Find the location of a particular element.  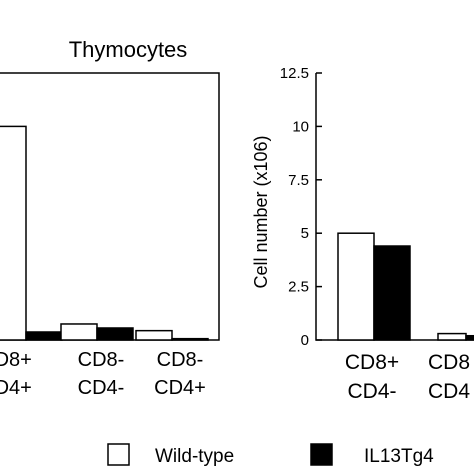

y-tick-label: 7.5 is located at coordinates (298, 180).